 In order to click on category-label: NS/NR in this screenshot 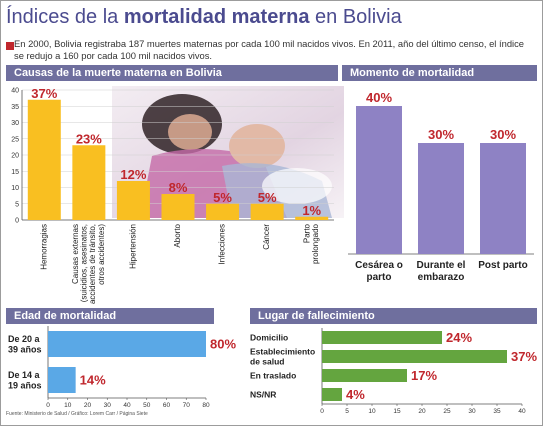, I will do `click(263, 394)`.